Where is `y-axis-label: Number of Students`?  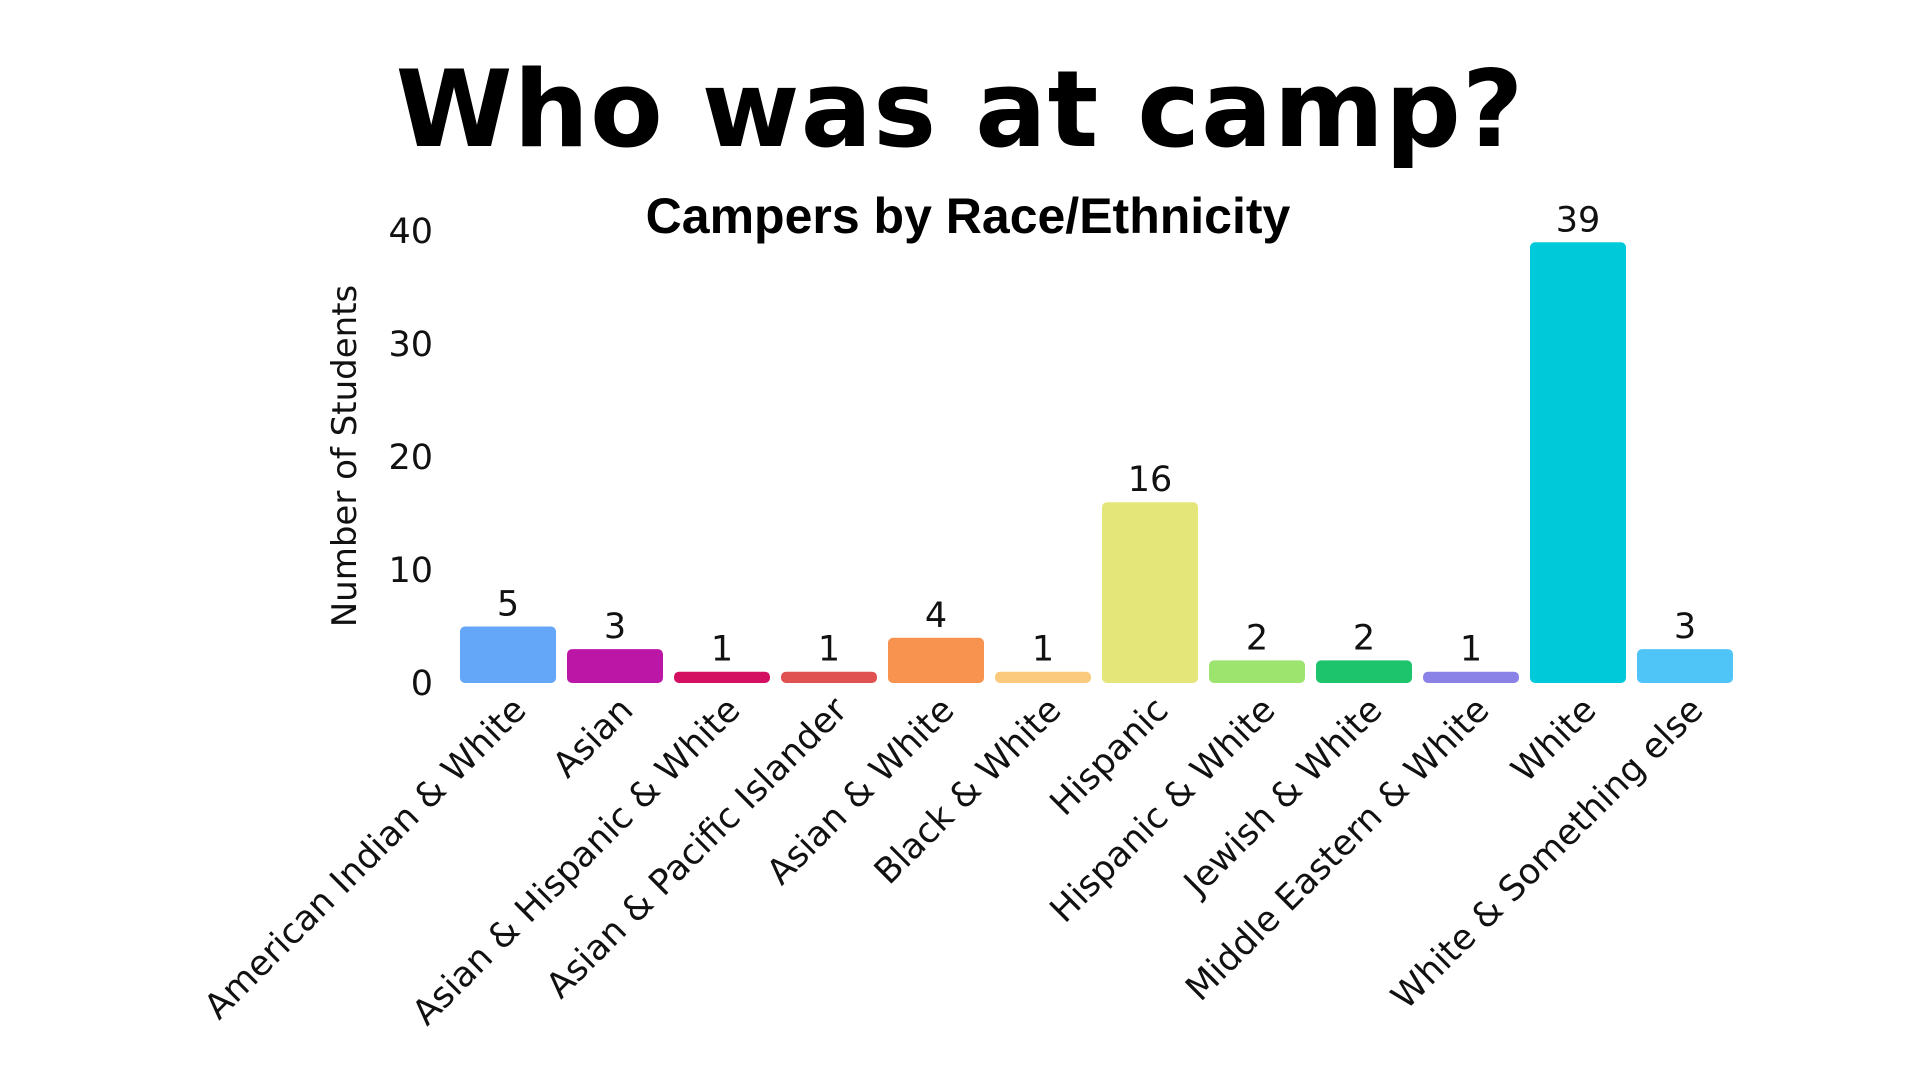 y-axis-label: Number of Students is located at coordinates (345, 456).